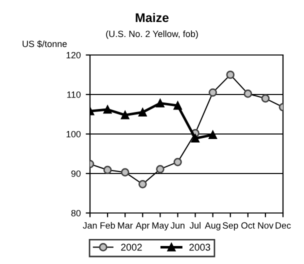 This screenshot has height=264, width=304. I want to click on x-tick-label: Dec, so click(283, 225).